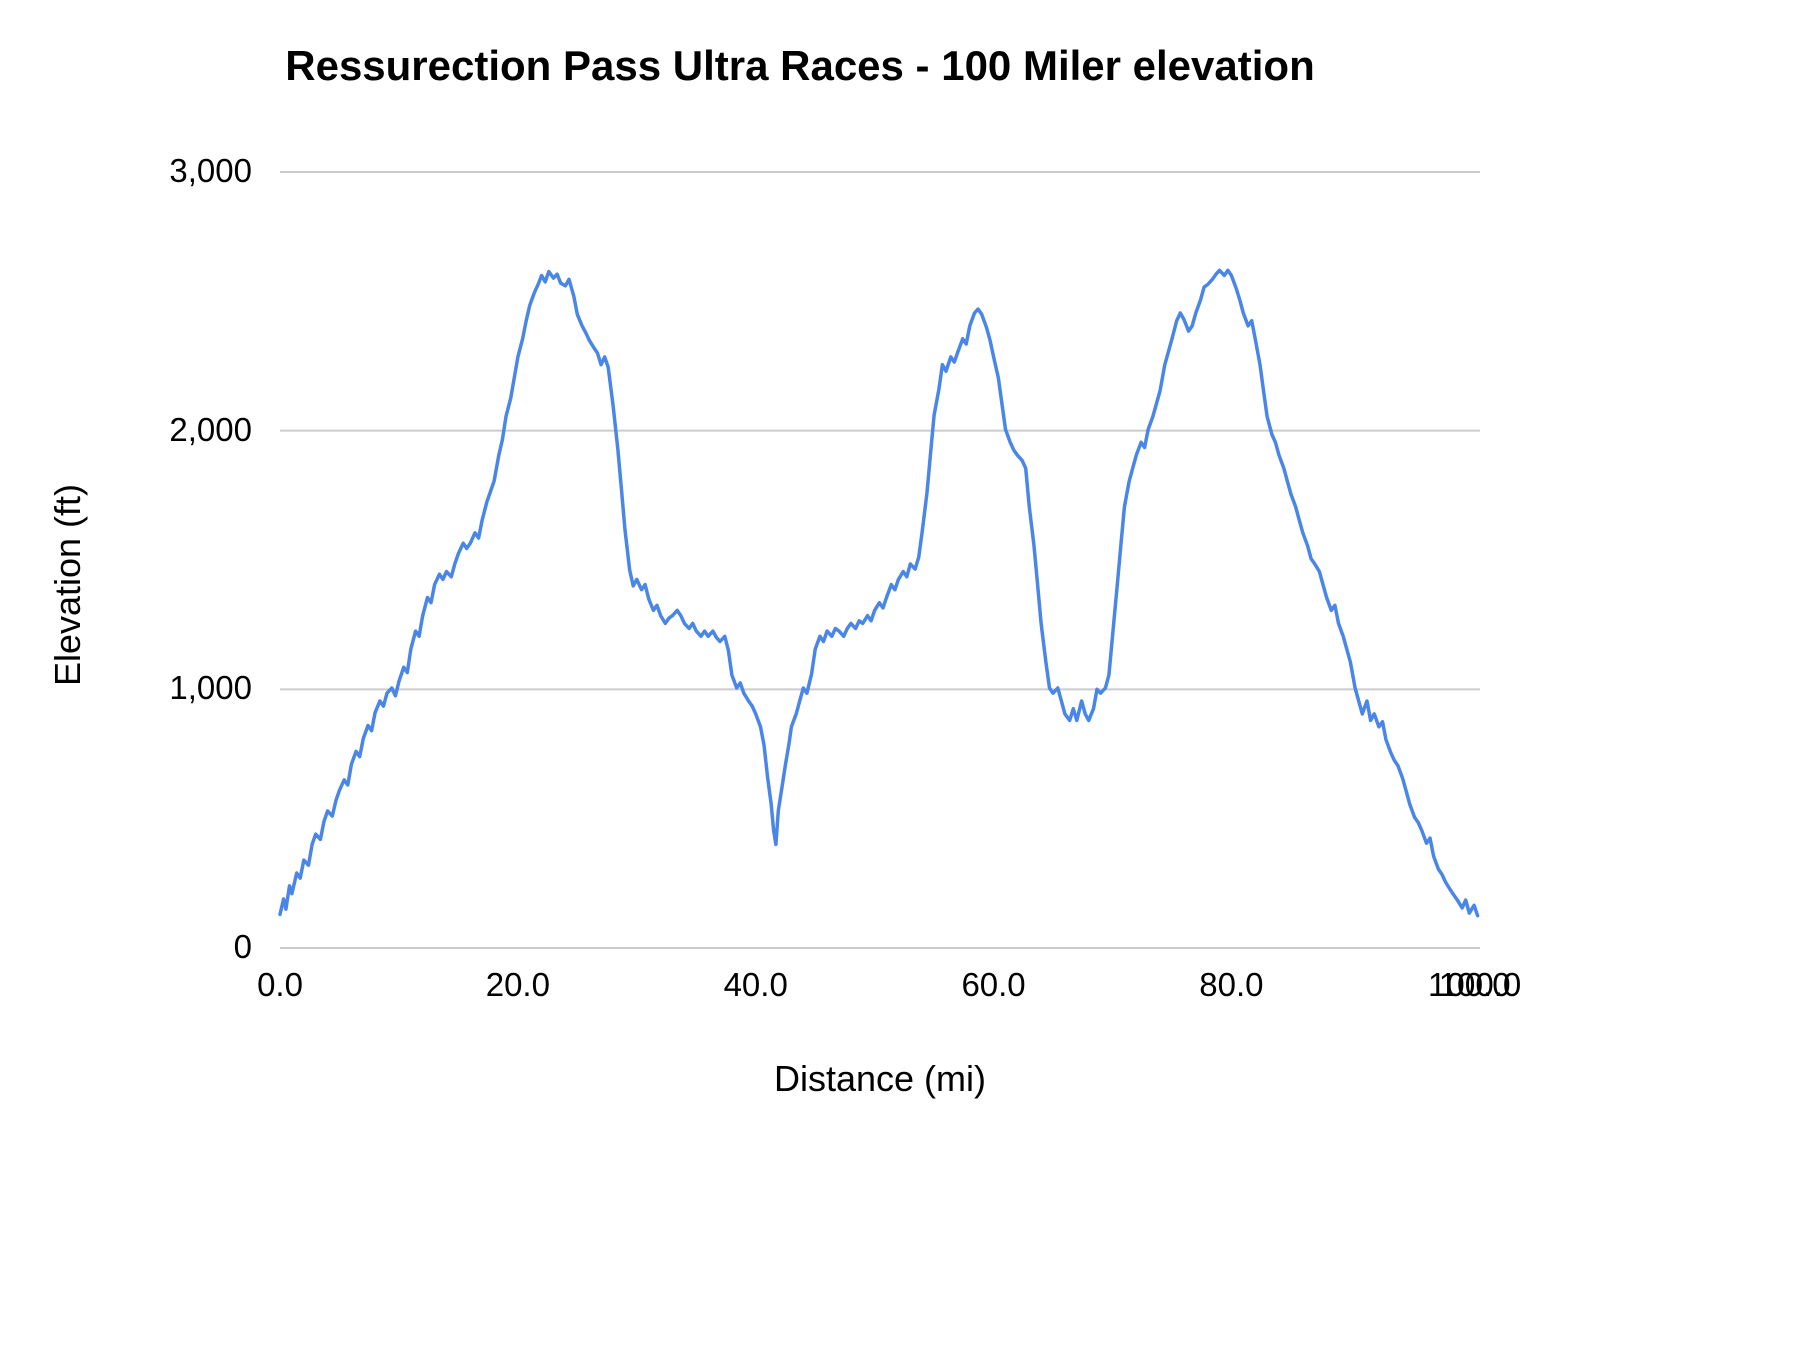 The height and width of the screenshot is (1350, 1800). What do you see at coordinates (755, 984) in the screenshot?
I see `x-tick-label: 40.0` at bounding box center [755, 984].